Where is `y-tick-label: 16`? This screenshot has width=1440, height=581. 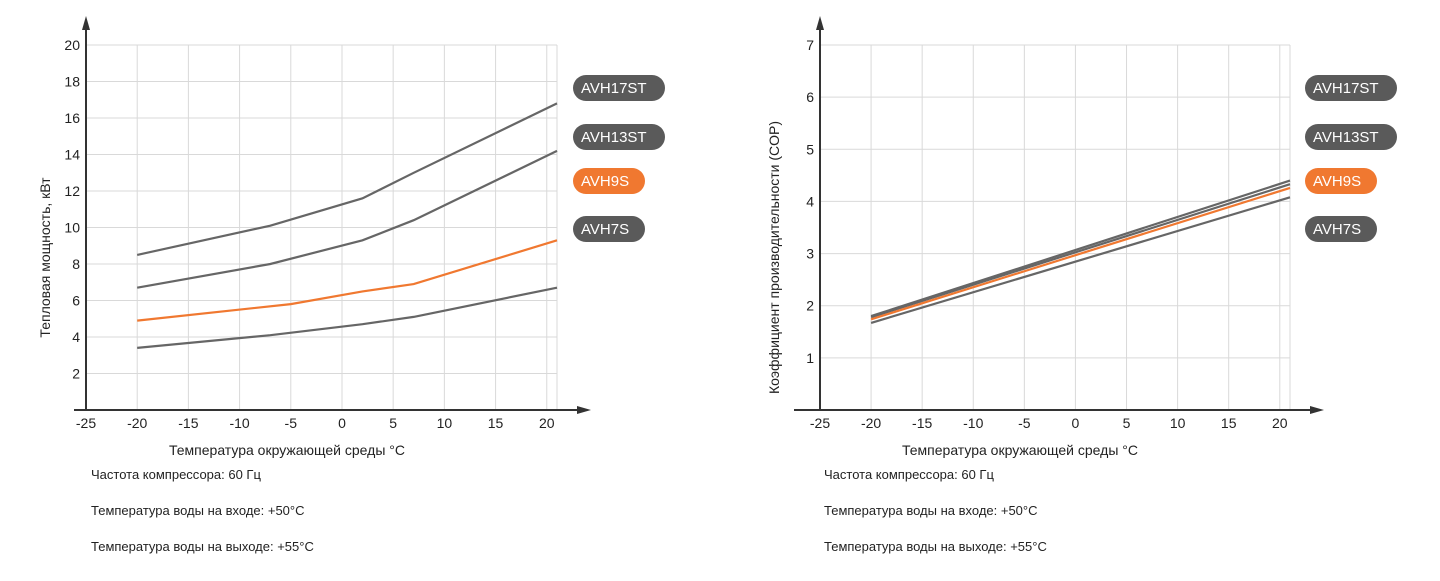
y-tick-label: 16 is located at coordinates (72, 118).